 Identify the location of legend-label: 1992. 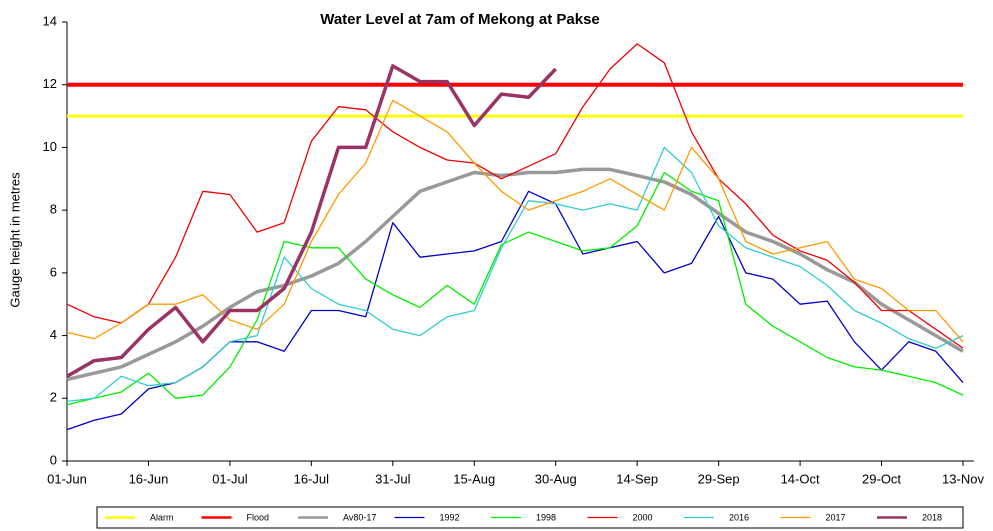
(450, 517).